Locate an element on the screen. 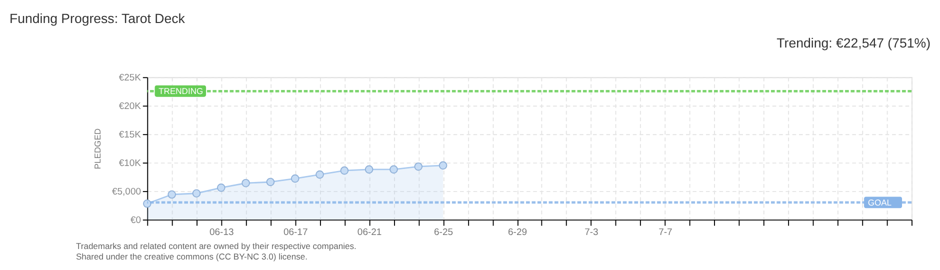  x-tick-label: 6-29 is located at coordinates (517, 232).